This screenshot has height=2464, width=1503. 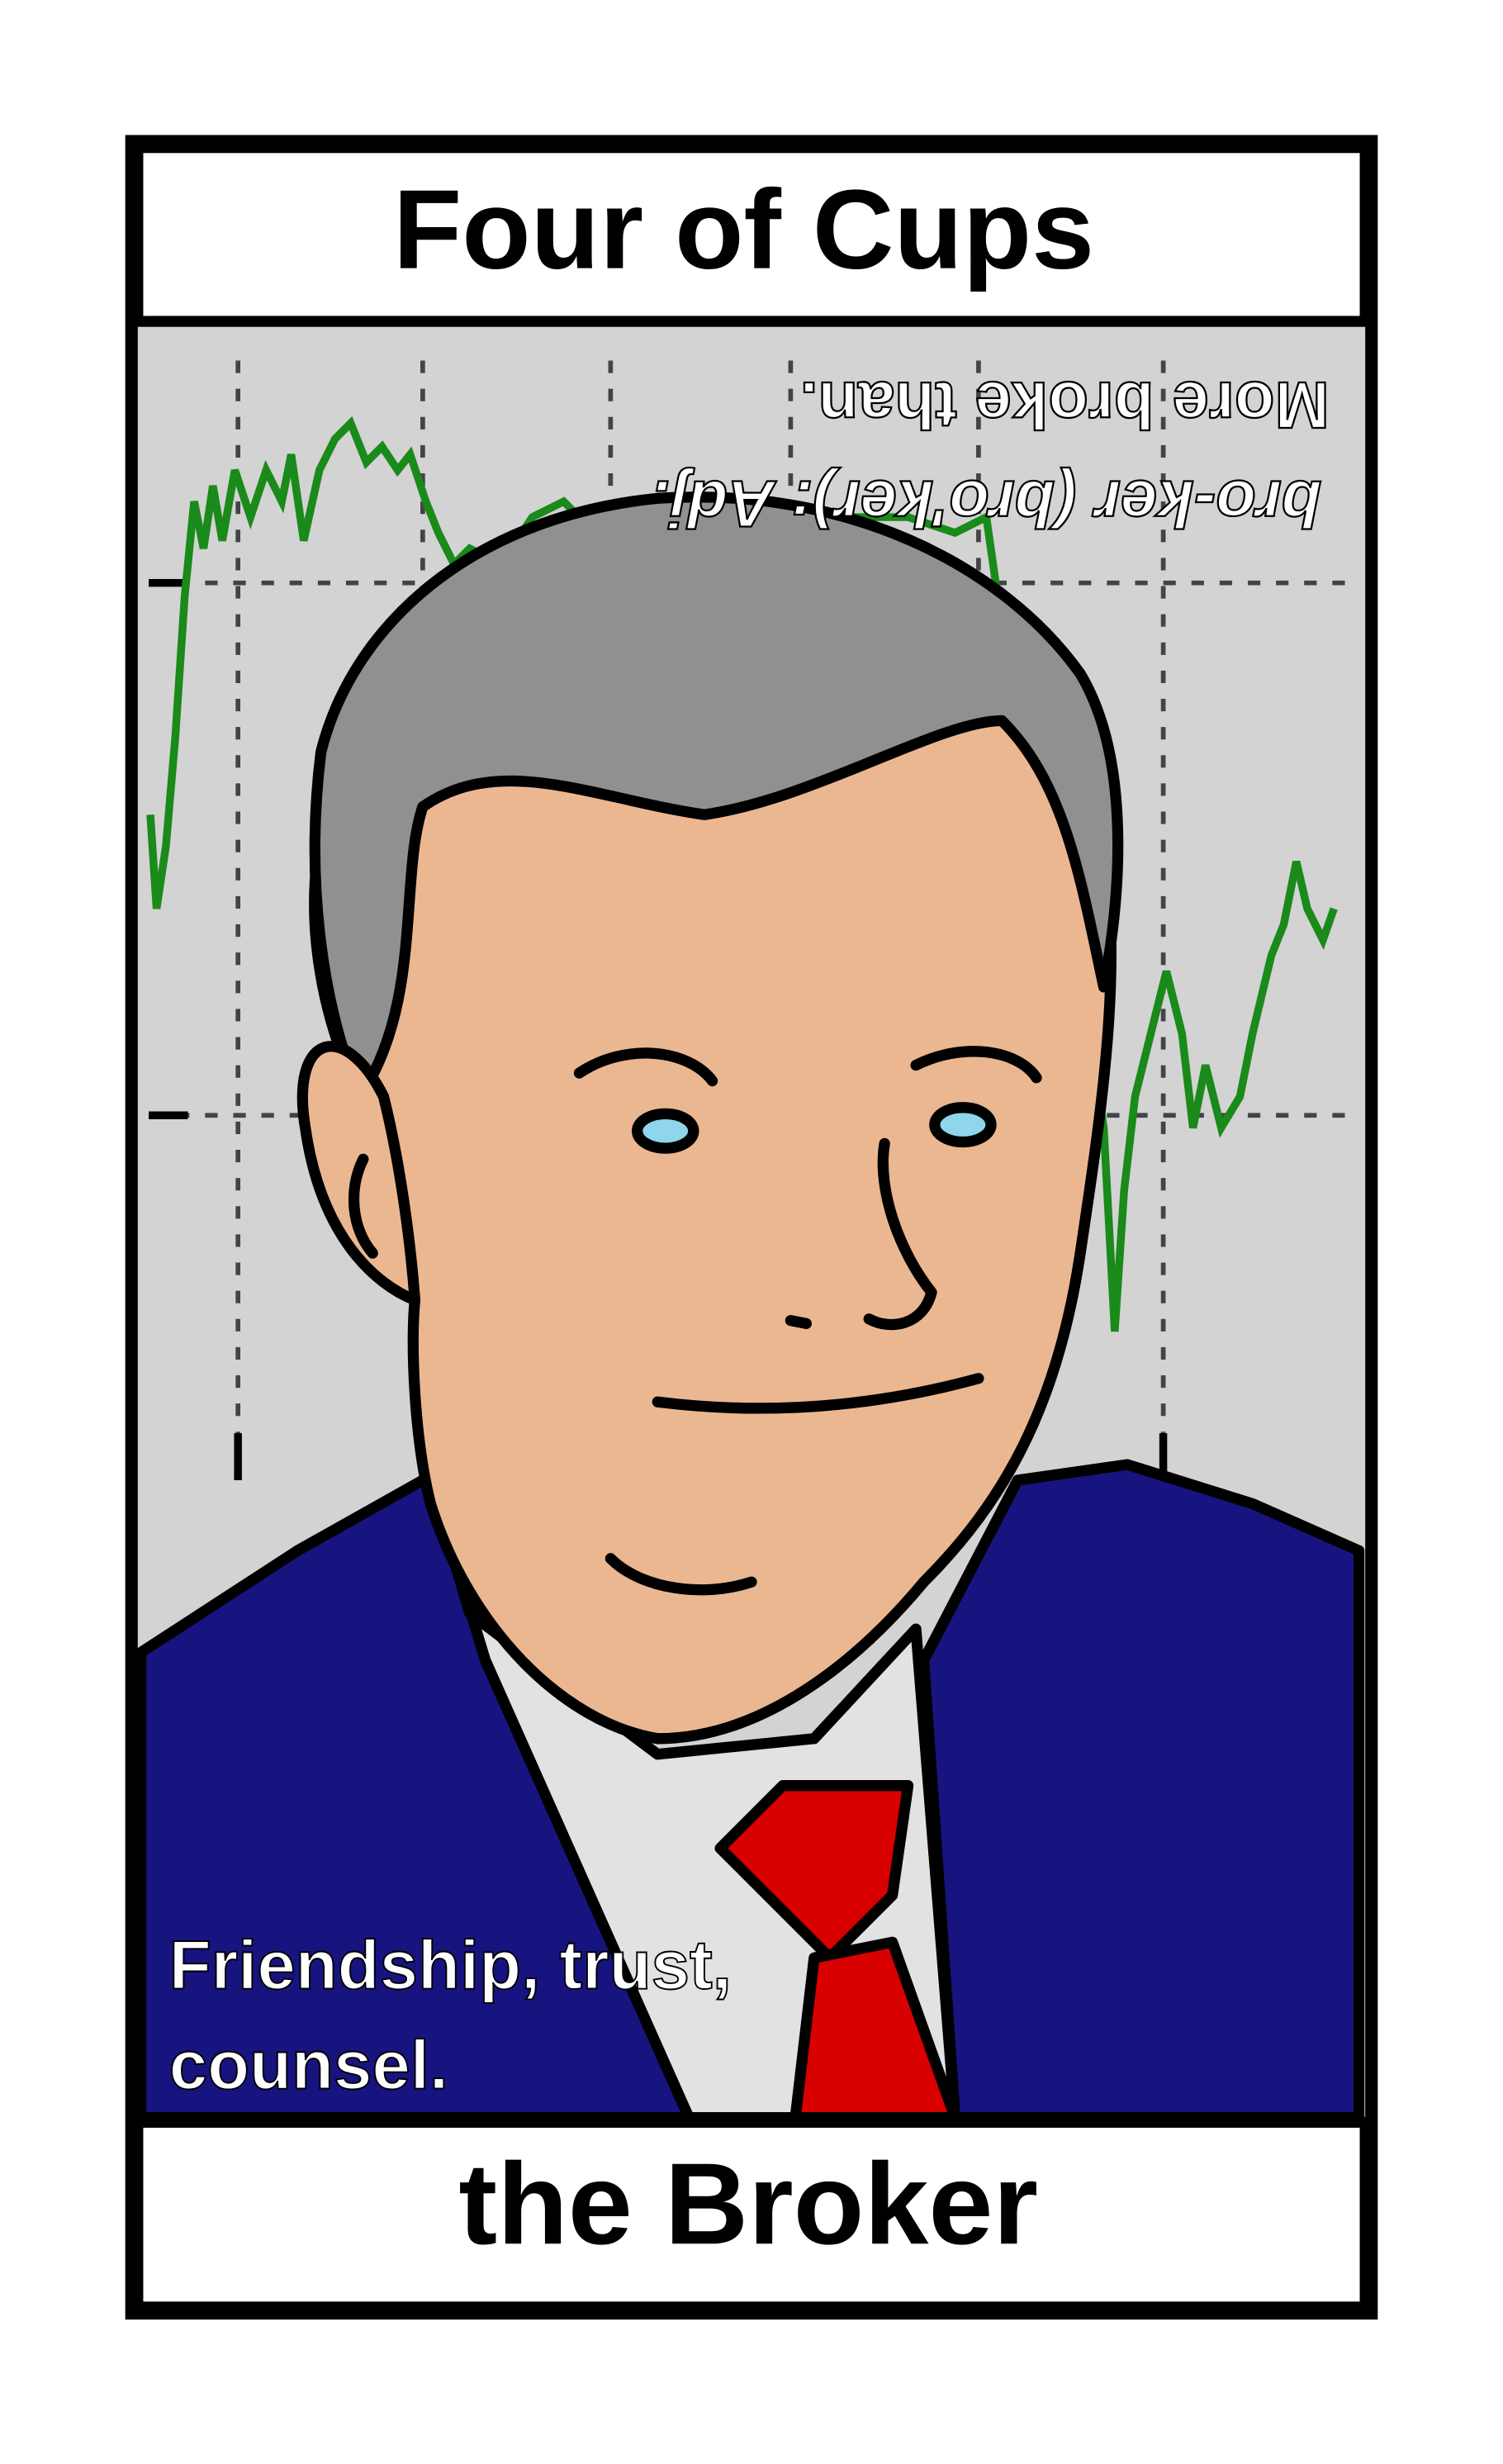 What do you see at coordinates (681, 1574) in the screenshot?
I see `chin` at bounding box center [681, 1574].